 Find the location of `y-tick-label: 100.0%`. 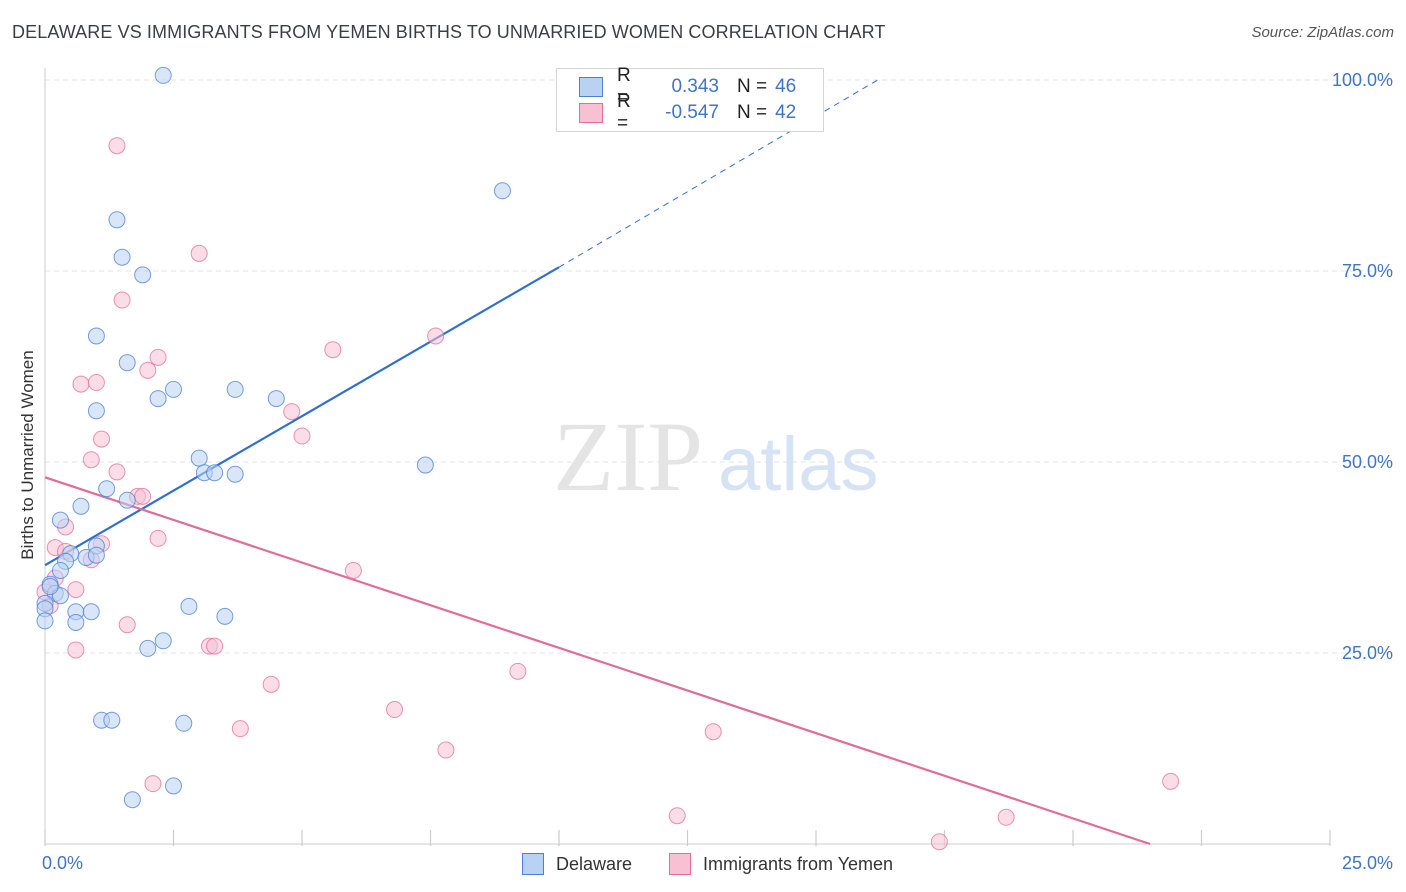

y-tick-label: 100.0% is located at coordinates (1362, 80).